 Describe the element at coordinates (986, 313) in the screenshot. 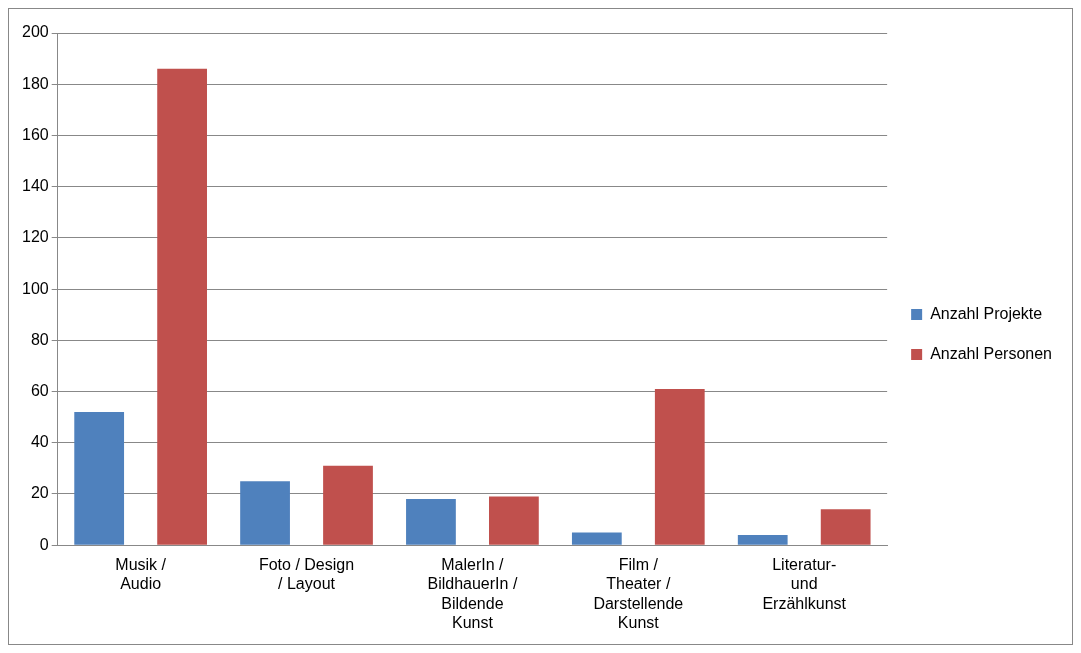

I see `legend-label: Anzahl Projekte` at that location.